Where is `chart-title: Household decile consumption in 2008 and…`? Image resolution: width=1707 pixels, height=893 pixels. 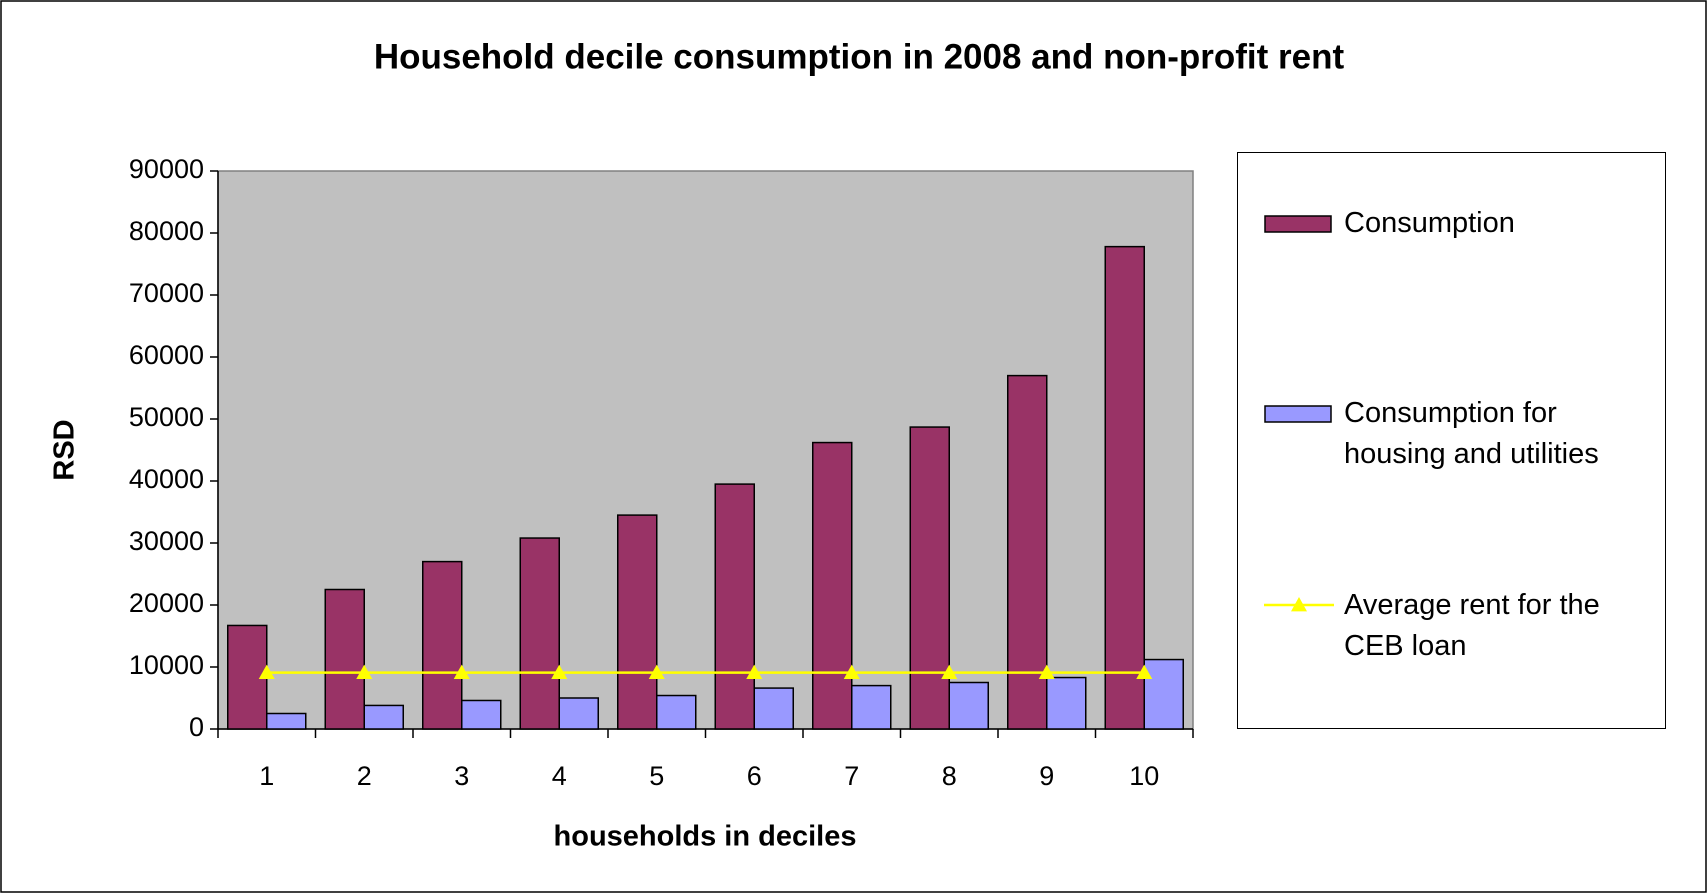
chart-title: Household decile consumption in 2008 and… is located at coordinates (859, 56).